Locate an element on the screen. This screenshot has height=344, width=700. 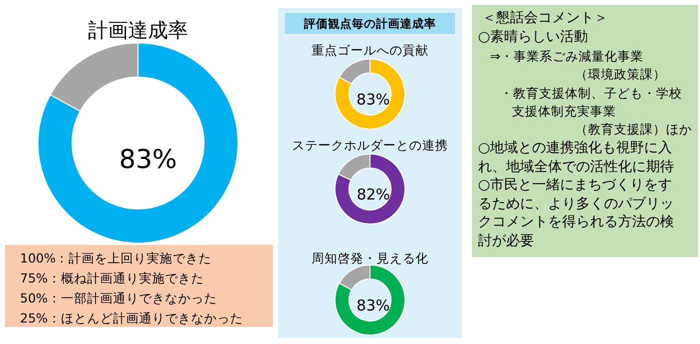
text: ＜懇話会コメント＞ is located at coordinates (545, 18).